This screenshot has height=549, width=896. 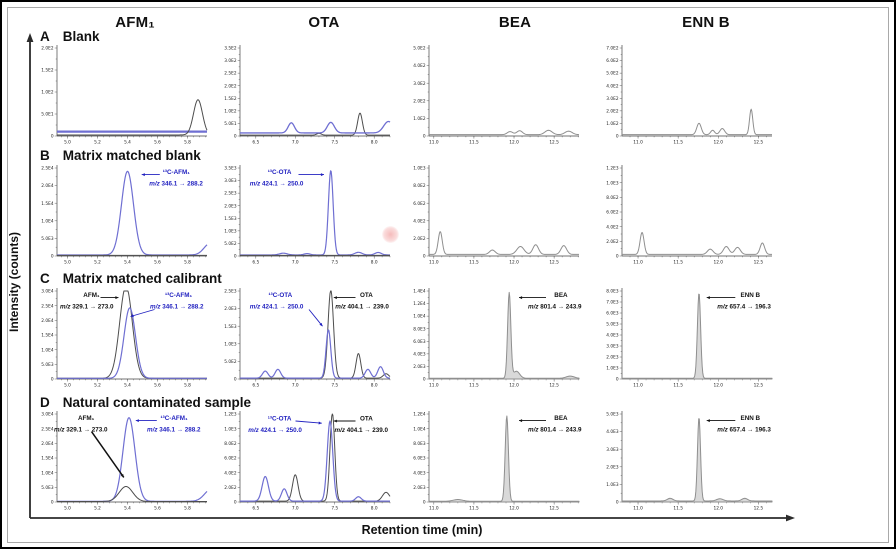 I want to click on svg-text: 3.5E2, so click(x=230, y=49).